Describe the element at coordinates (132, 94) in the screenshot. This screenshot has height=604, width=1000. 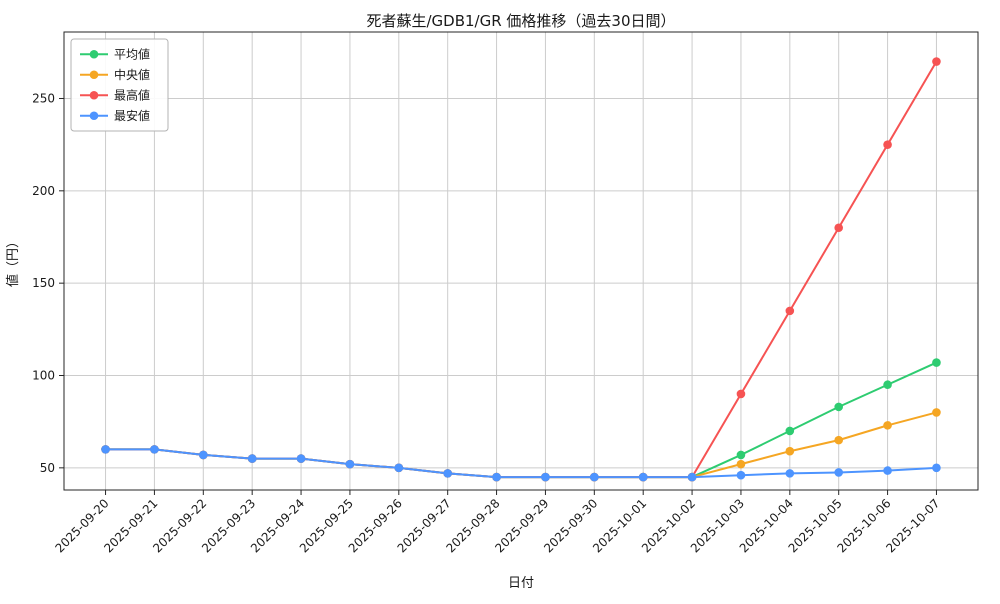
I see `legend-label-max: 最高値` at that location.